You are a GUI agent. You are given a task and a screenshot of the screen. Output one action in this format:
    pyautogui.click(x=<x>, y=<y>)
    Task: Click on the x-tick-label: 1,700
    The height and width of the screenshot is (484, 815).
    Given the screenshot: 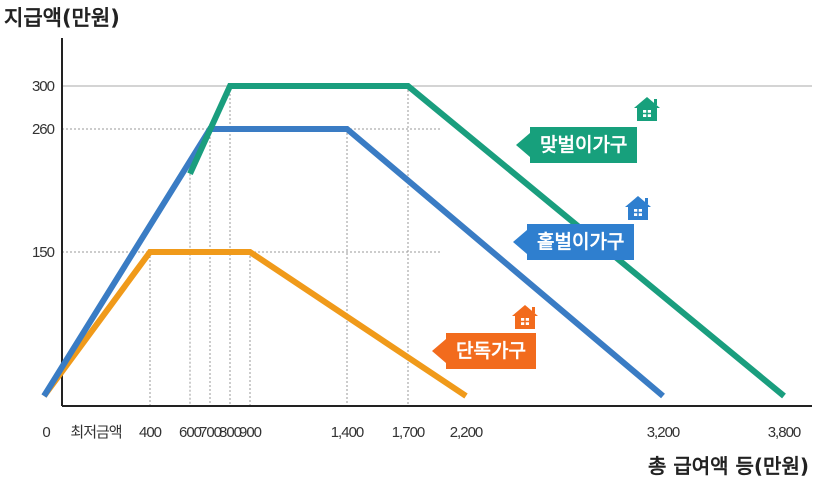 What is the action you would take?
    pyautogui.click(x=408, y=432)
    